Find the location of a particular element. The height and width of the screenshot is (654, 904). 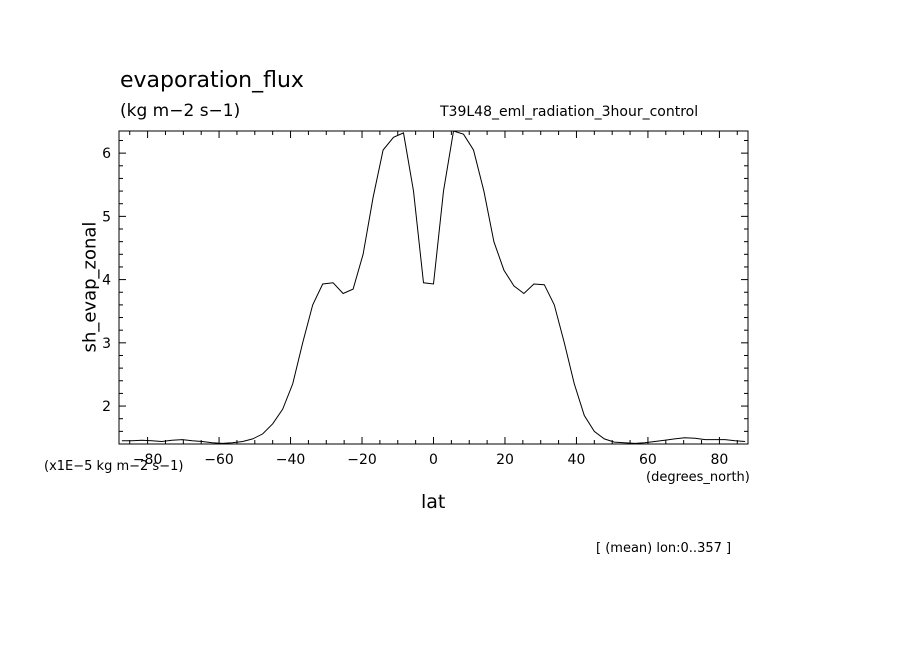

x-tick-label: 40 is located at coordinates (577, 460).